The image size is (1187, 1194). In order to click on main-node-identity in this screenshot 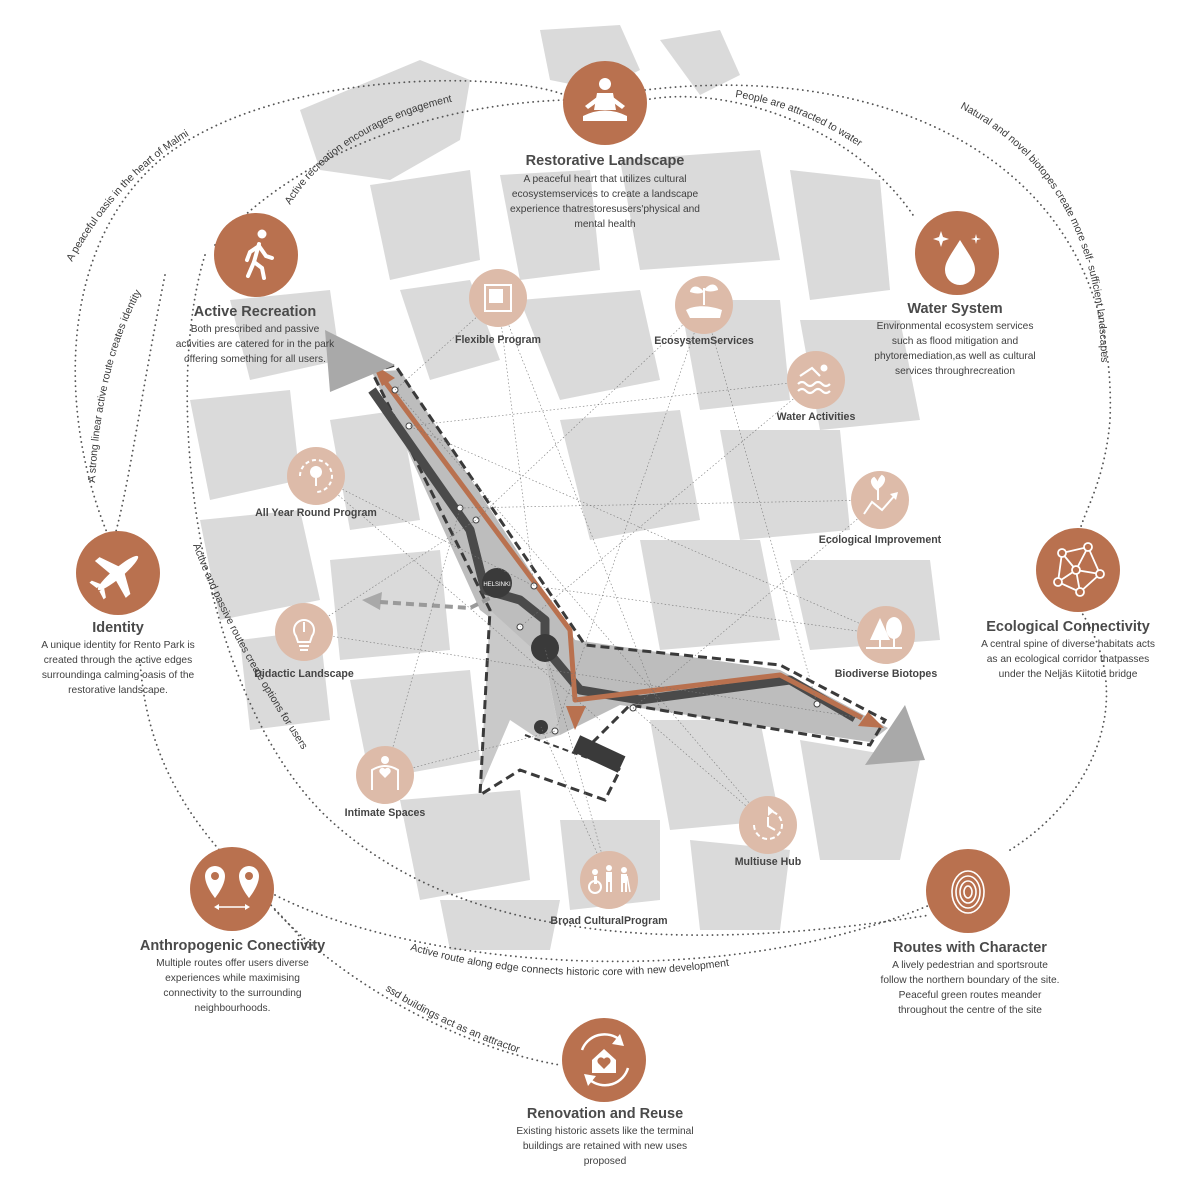, I will do `click(118, 573)`.